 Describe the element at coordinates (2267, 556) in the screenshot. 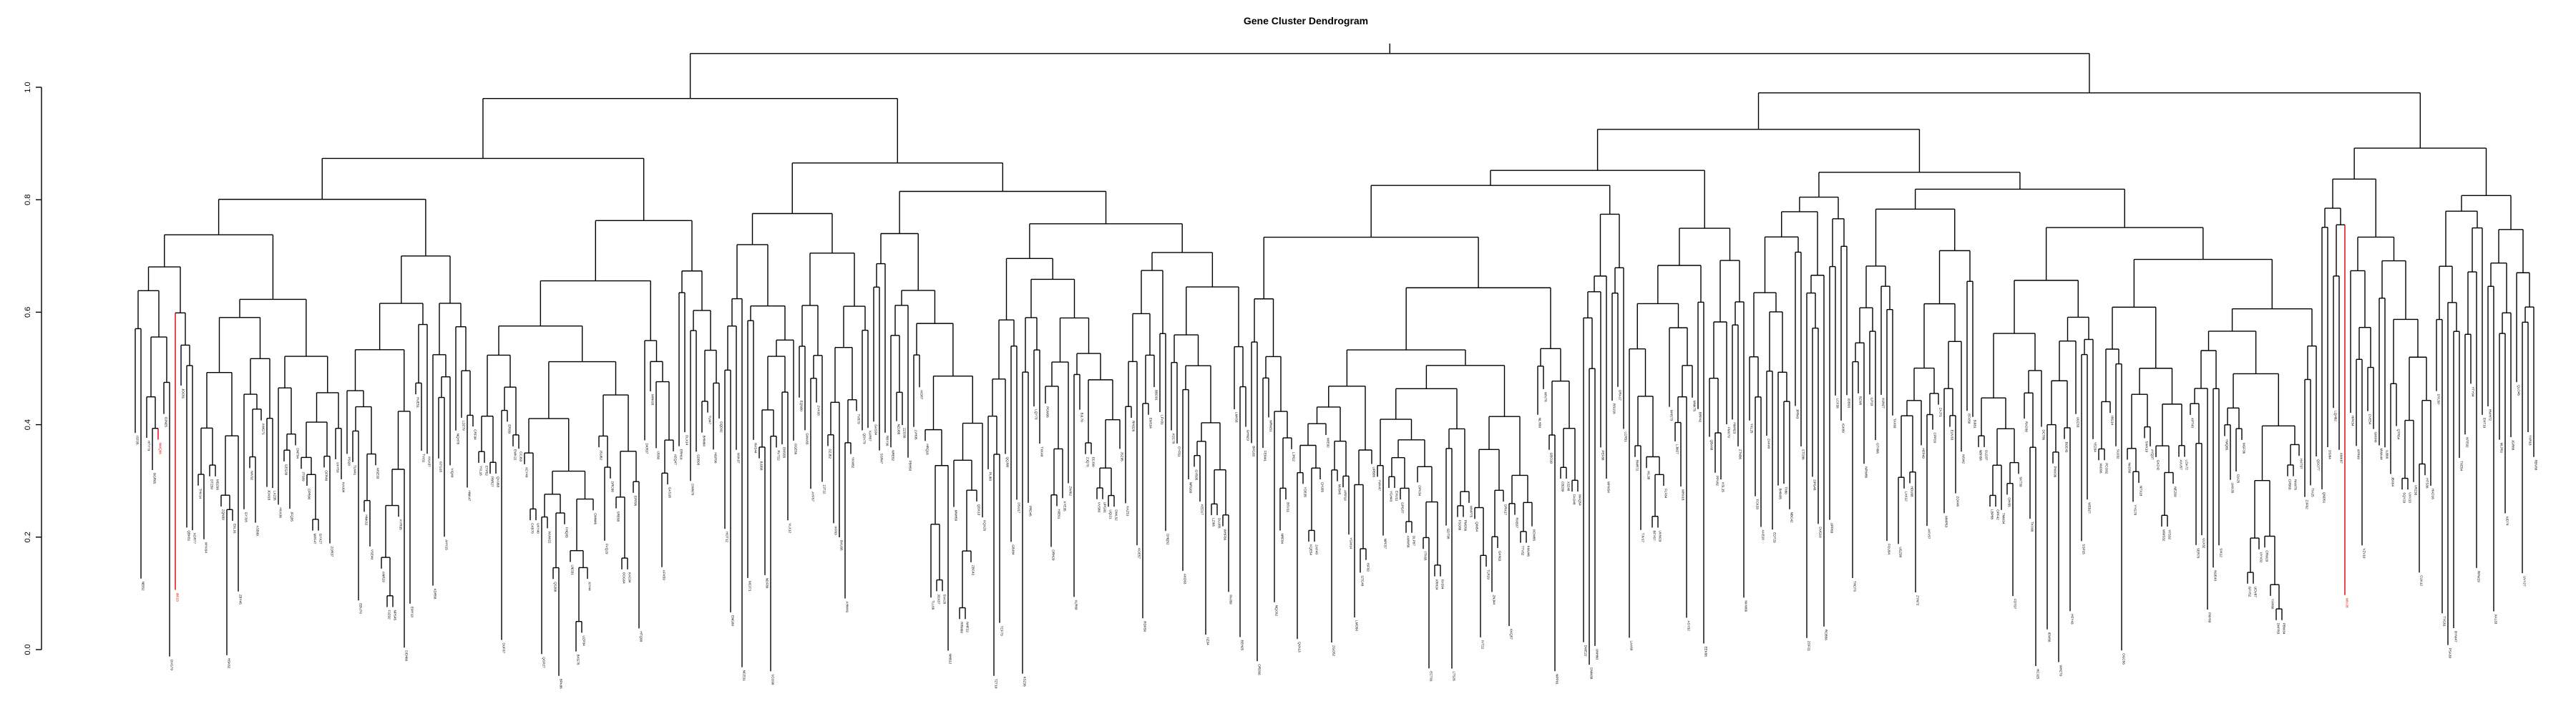

I see `leaf-label: CRW29` at that location.